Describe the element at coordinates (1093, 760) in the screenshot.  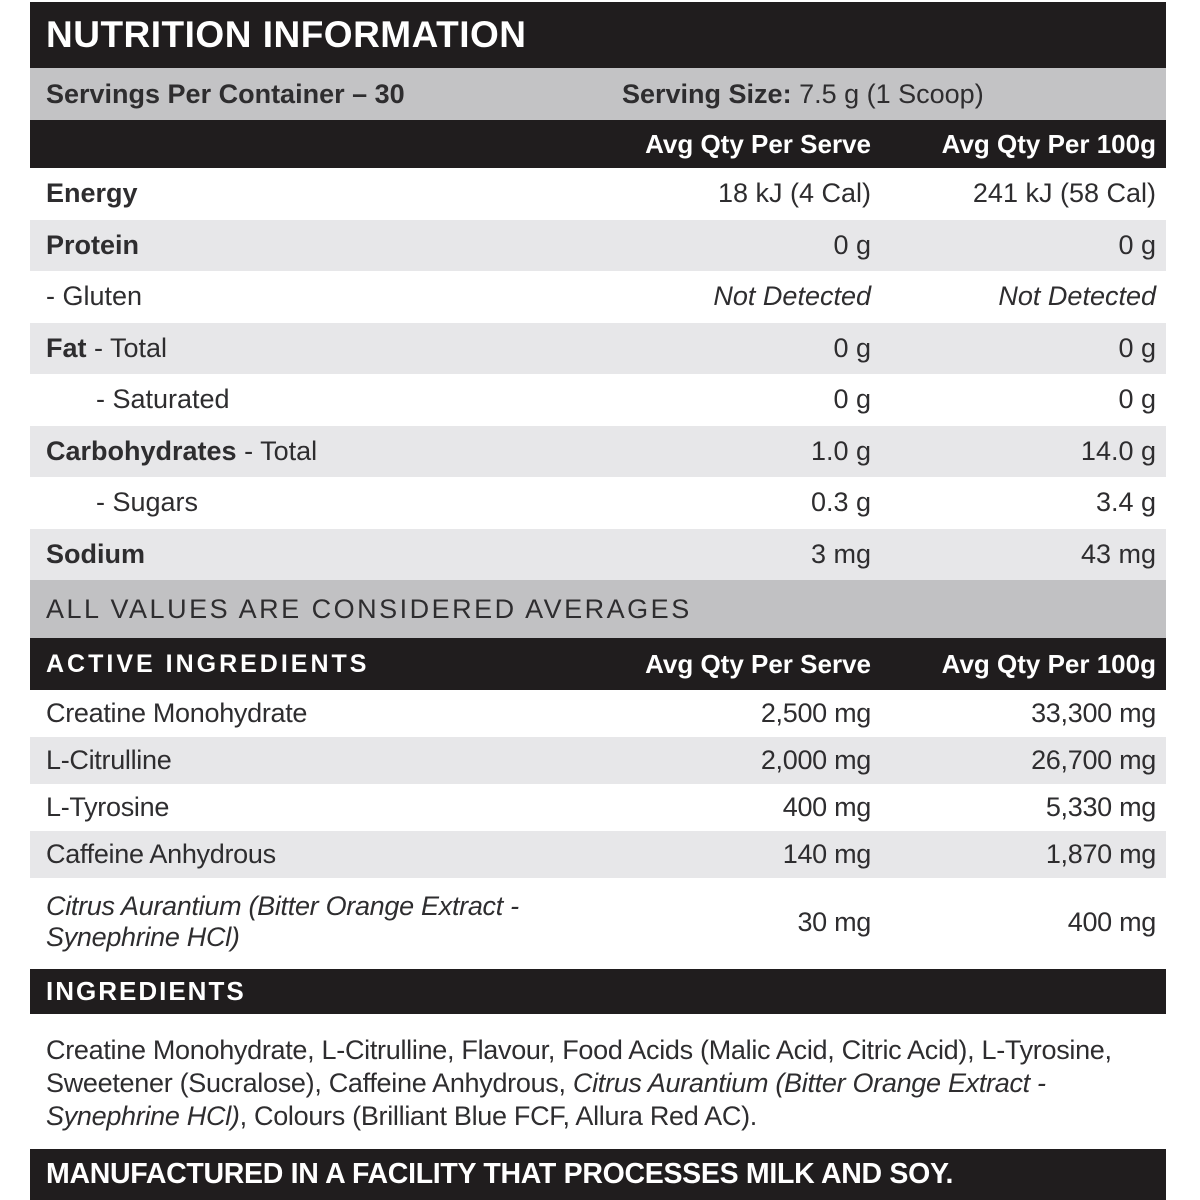
I see `row-value-per-100g: 26,700 mg` at that location.